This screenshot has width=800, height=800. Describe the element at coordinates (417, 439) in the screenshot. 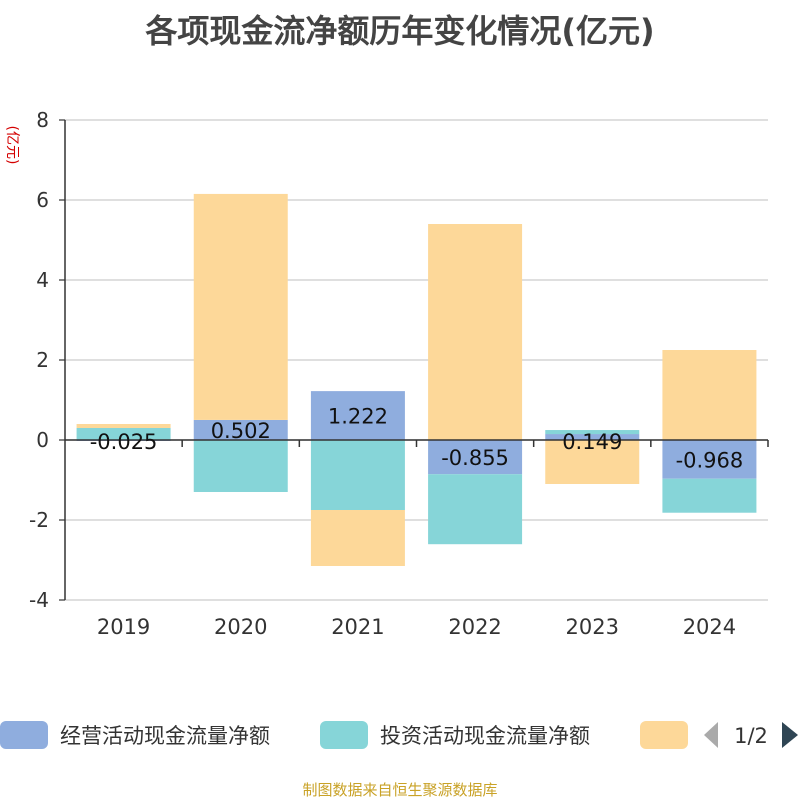

I see `label-layer: -0.025 0.502 1.222 -0.855 0.149 -0.968` at that location.